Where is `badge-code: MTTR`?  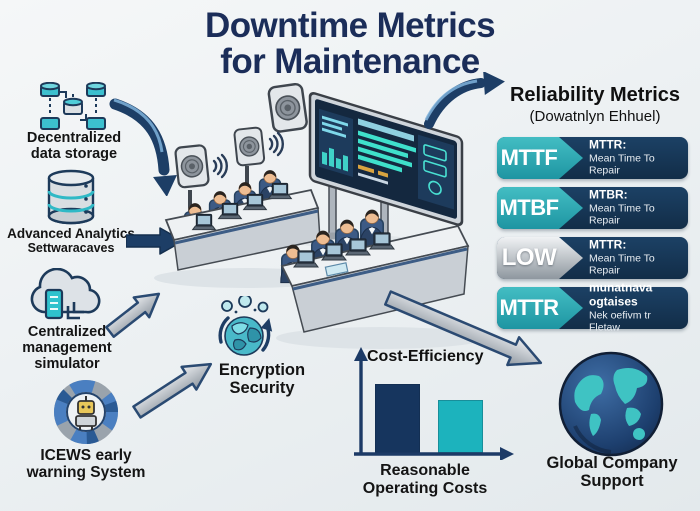 badge-code: MTTR is located at coordinates (540, 308).